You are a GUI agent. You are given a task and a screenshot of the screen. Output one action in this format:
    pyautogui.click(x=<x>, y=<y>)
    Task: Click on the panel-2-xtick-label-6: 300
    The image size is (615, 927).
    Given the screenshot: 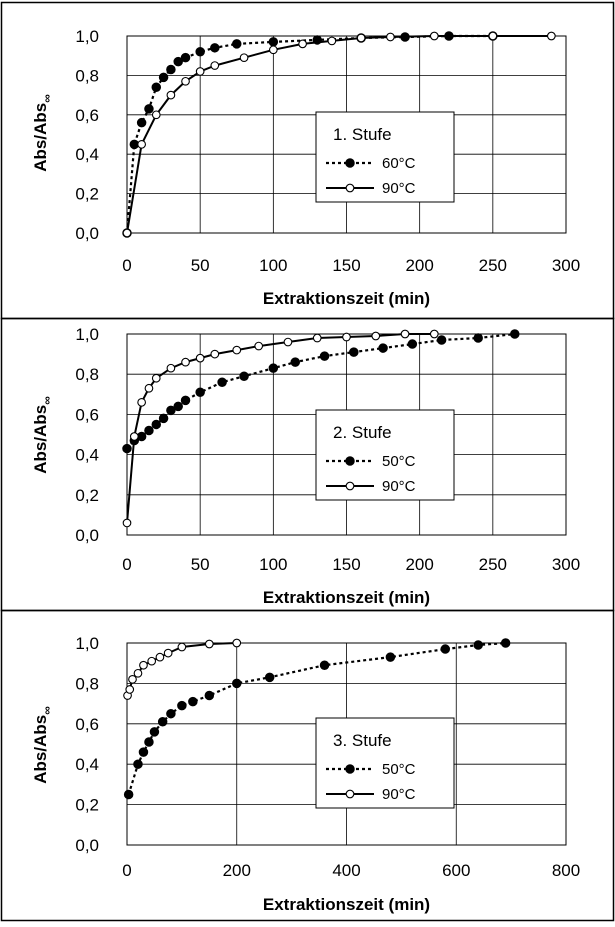 What is the action you would take?
    pyautogui.click(x=566, y=564)
    